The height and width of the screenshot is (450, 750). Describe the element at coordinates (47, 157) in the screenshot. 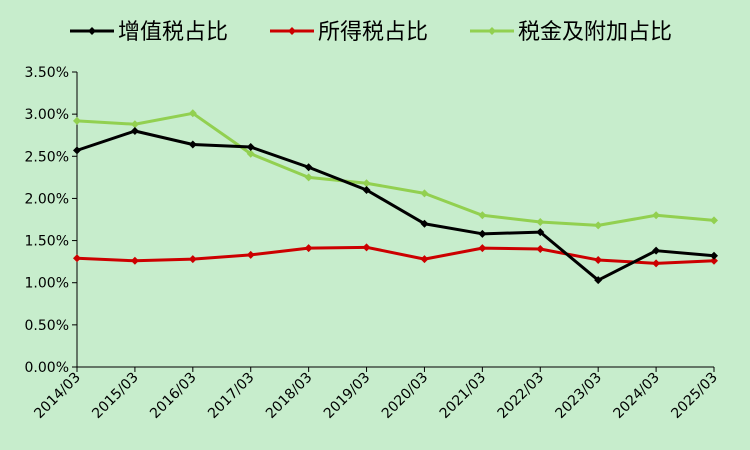

I see `y-tick-label: 2.50%` at that location.